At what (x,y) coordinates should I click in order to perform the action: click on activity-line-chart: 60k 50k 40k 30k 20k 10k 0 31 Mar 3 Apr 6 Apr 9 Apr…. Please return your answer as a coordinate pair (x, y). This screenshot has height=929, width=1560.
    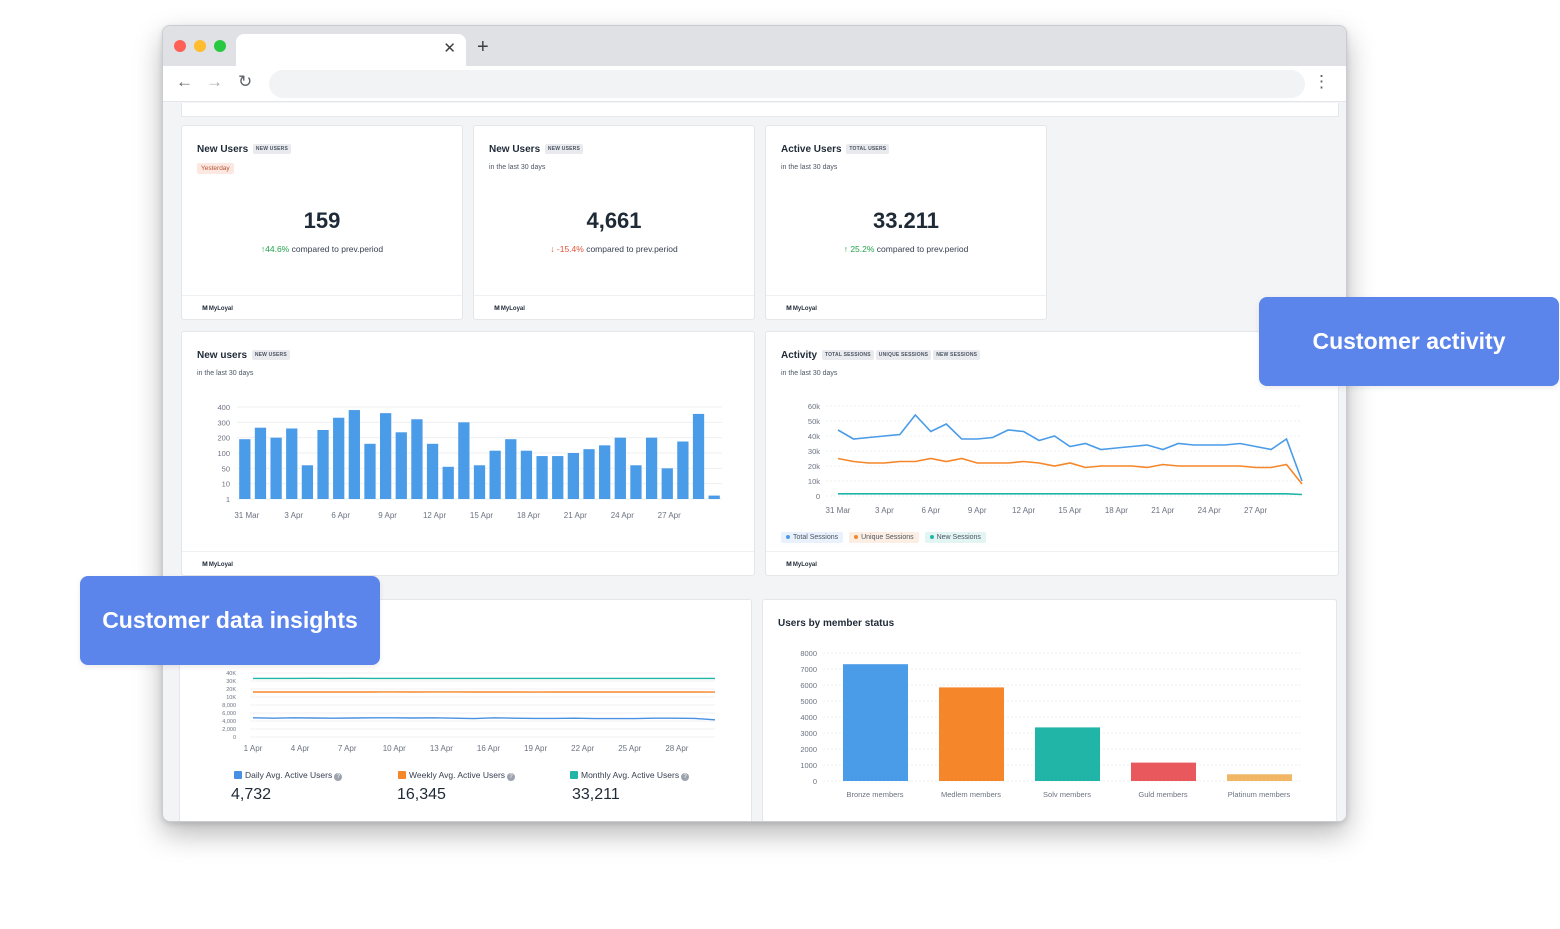
    Looking at the image, I should click on (1055, 458).